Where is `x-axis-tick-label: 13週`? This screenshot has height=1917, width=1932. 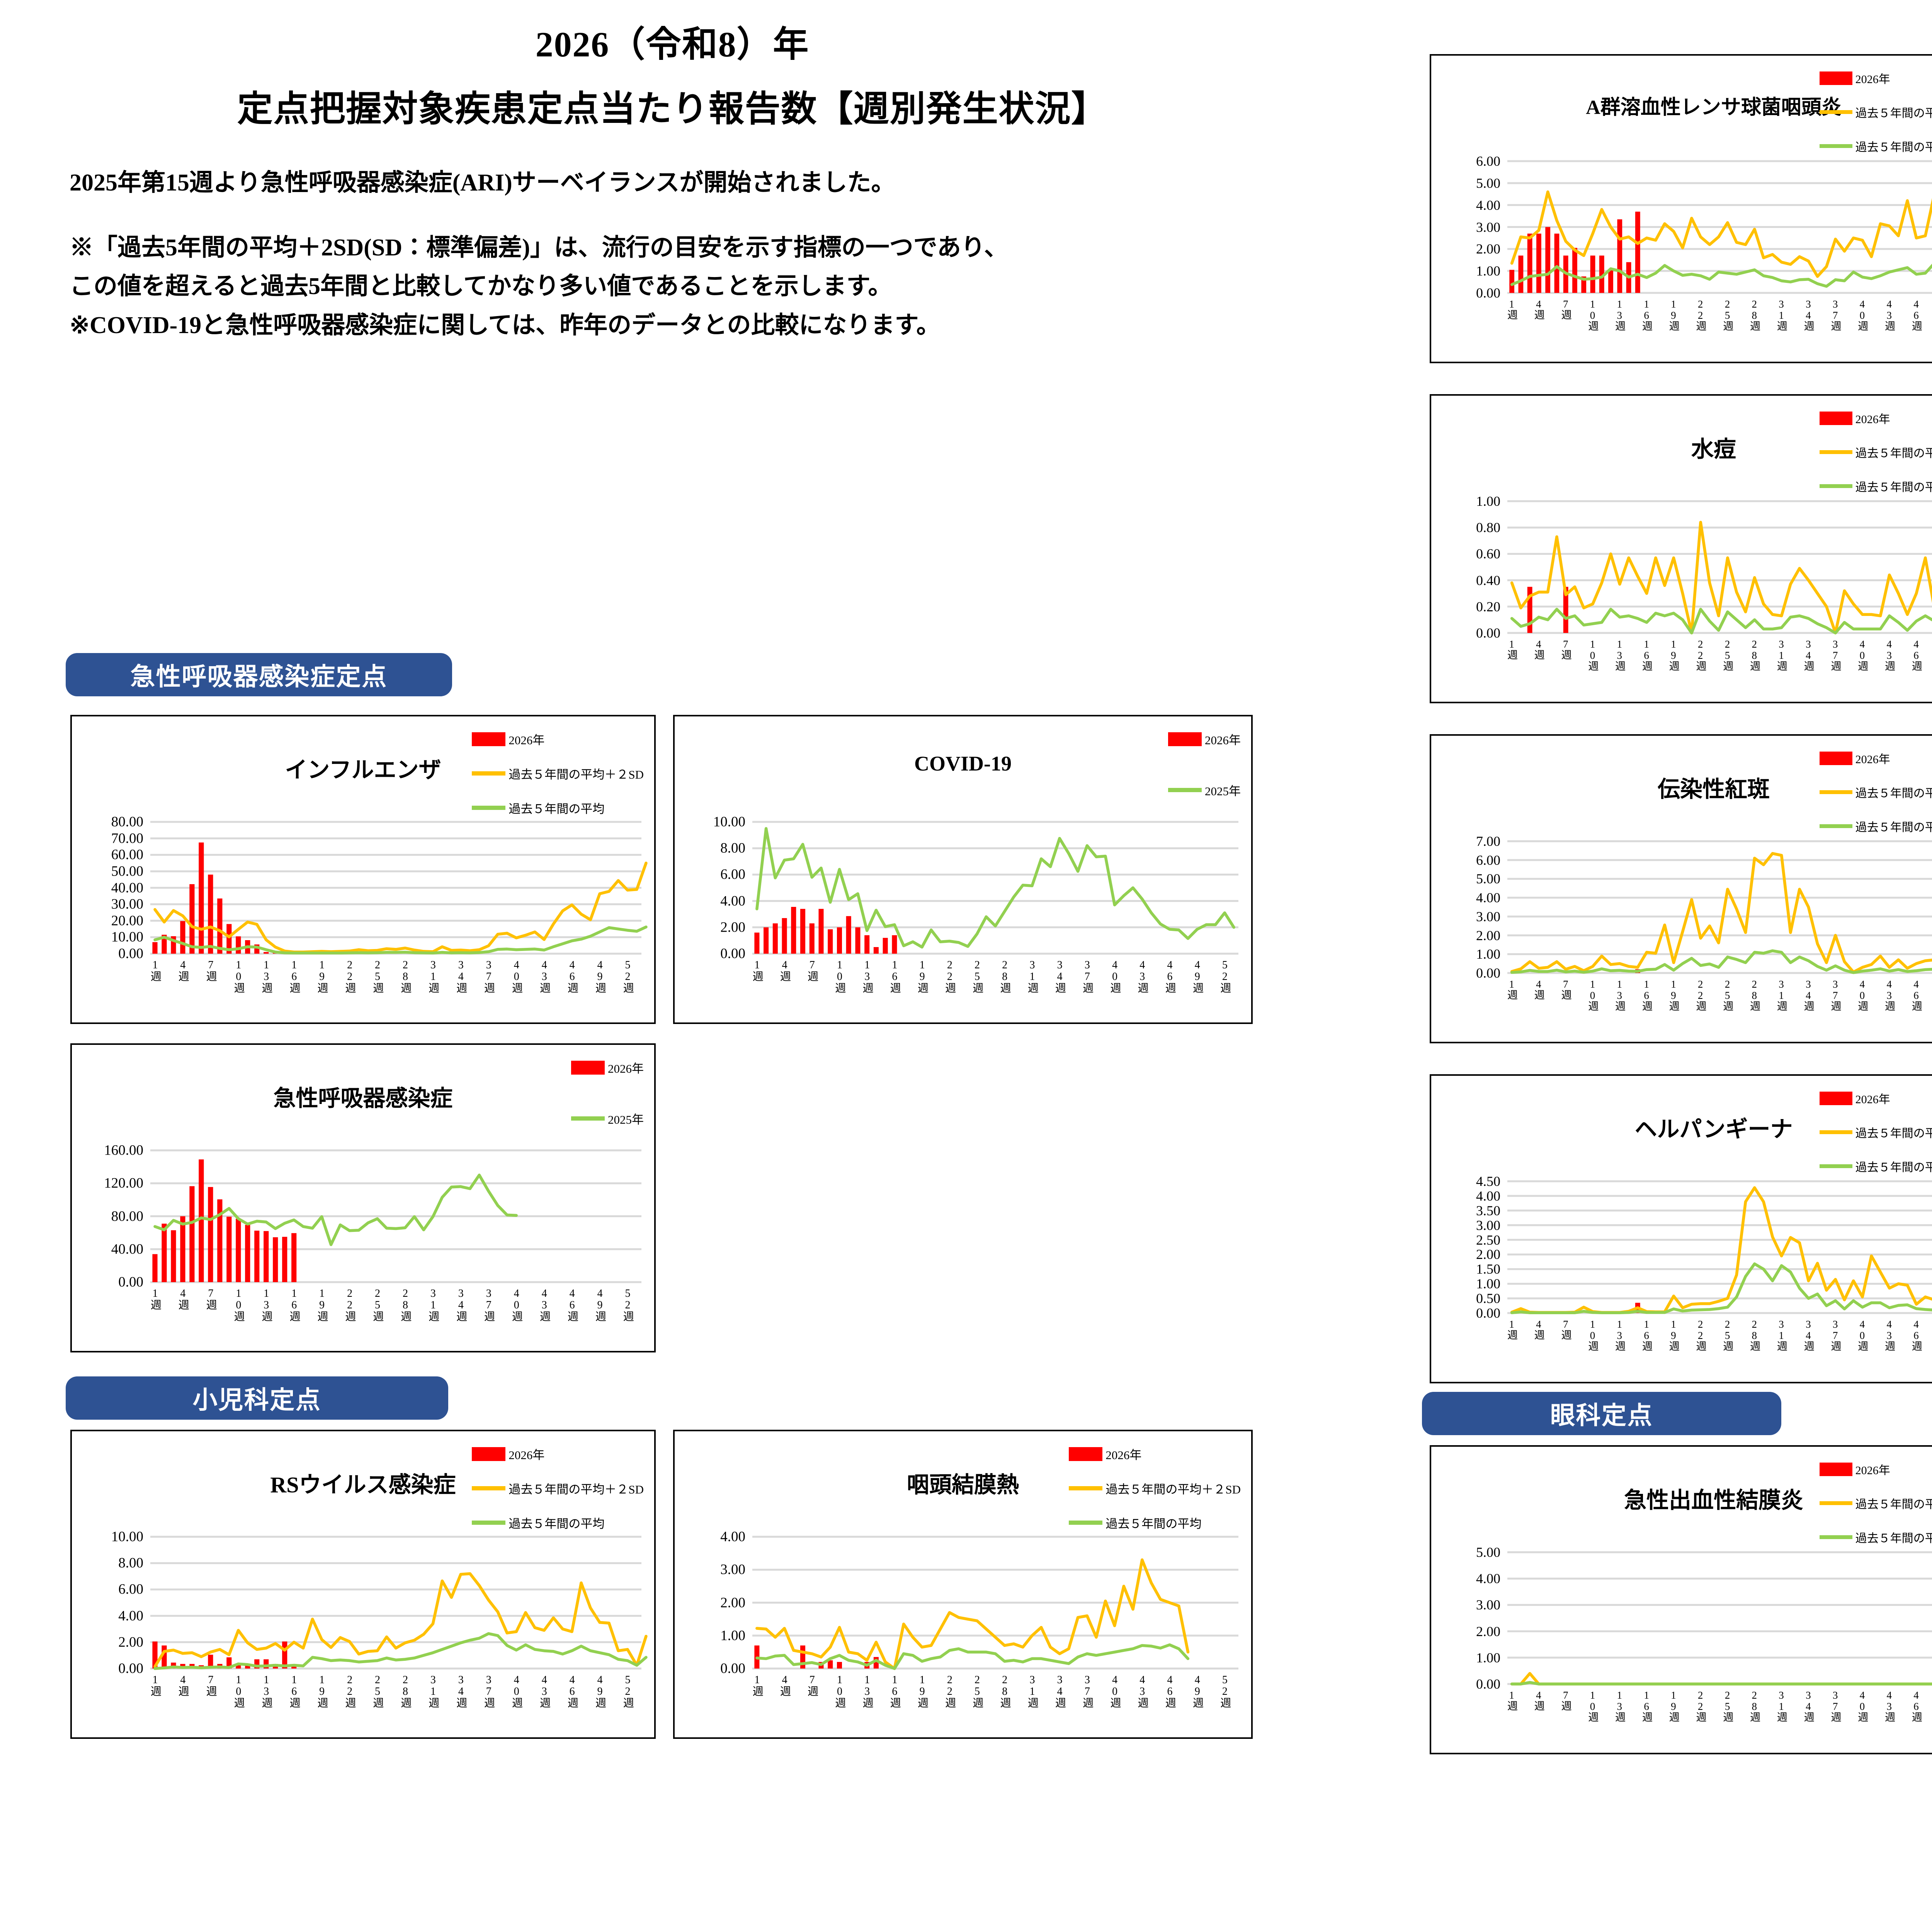 x-axis-tick-label: 13週 is located at coordinates (1620, 654).